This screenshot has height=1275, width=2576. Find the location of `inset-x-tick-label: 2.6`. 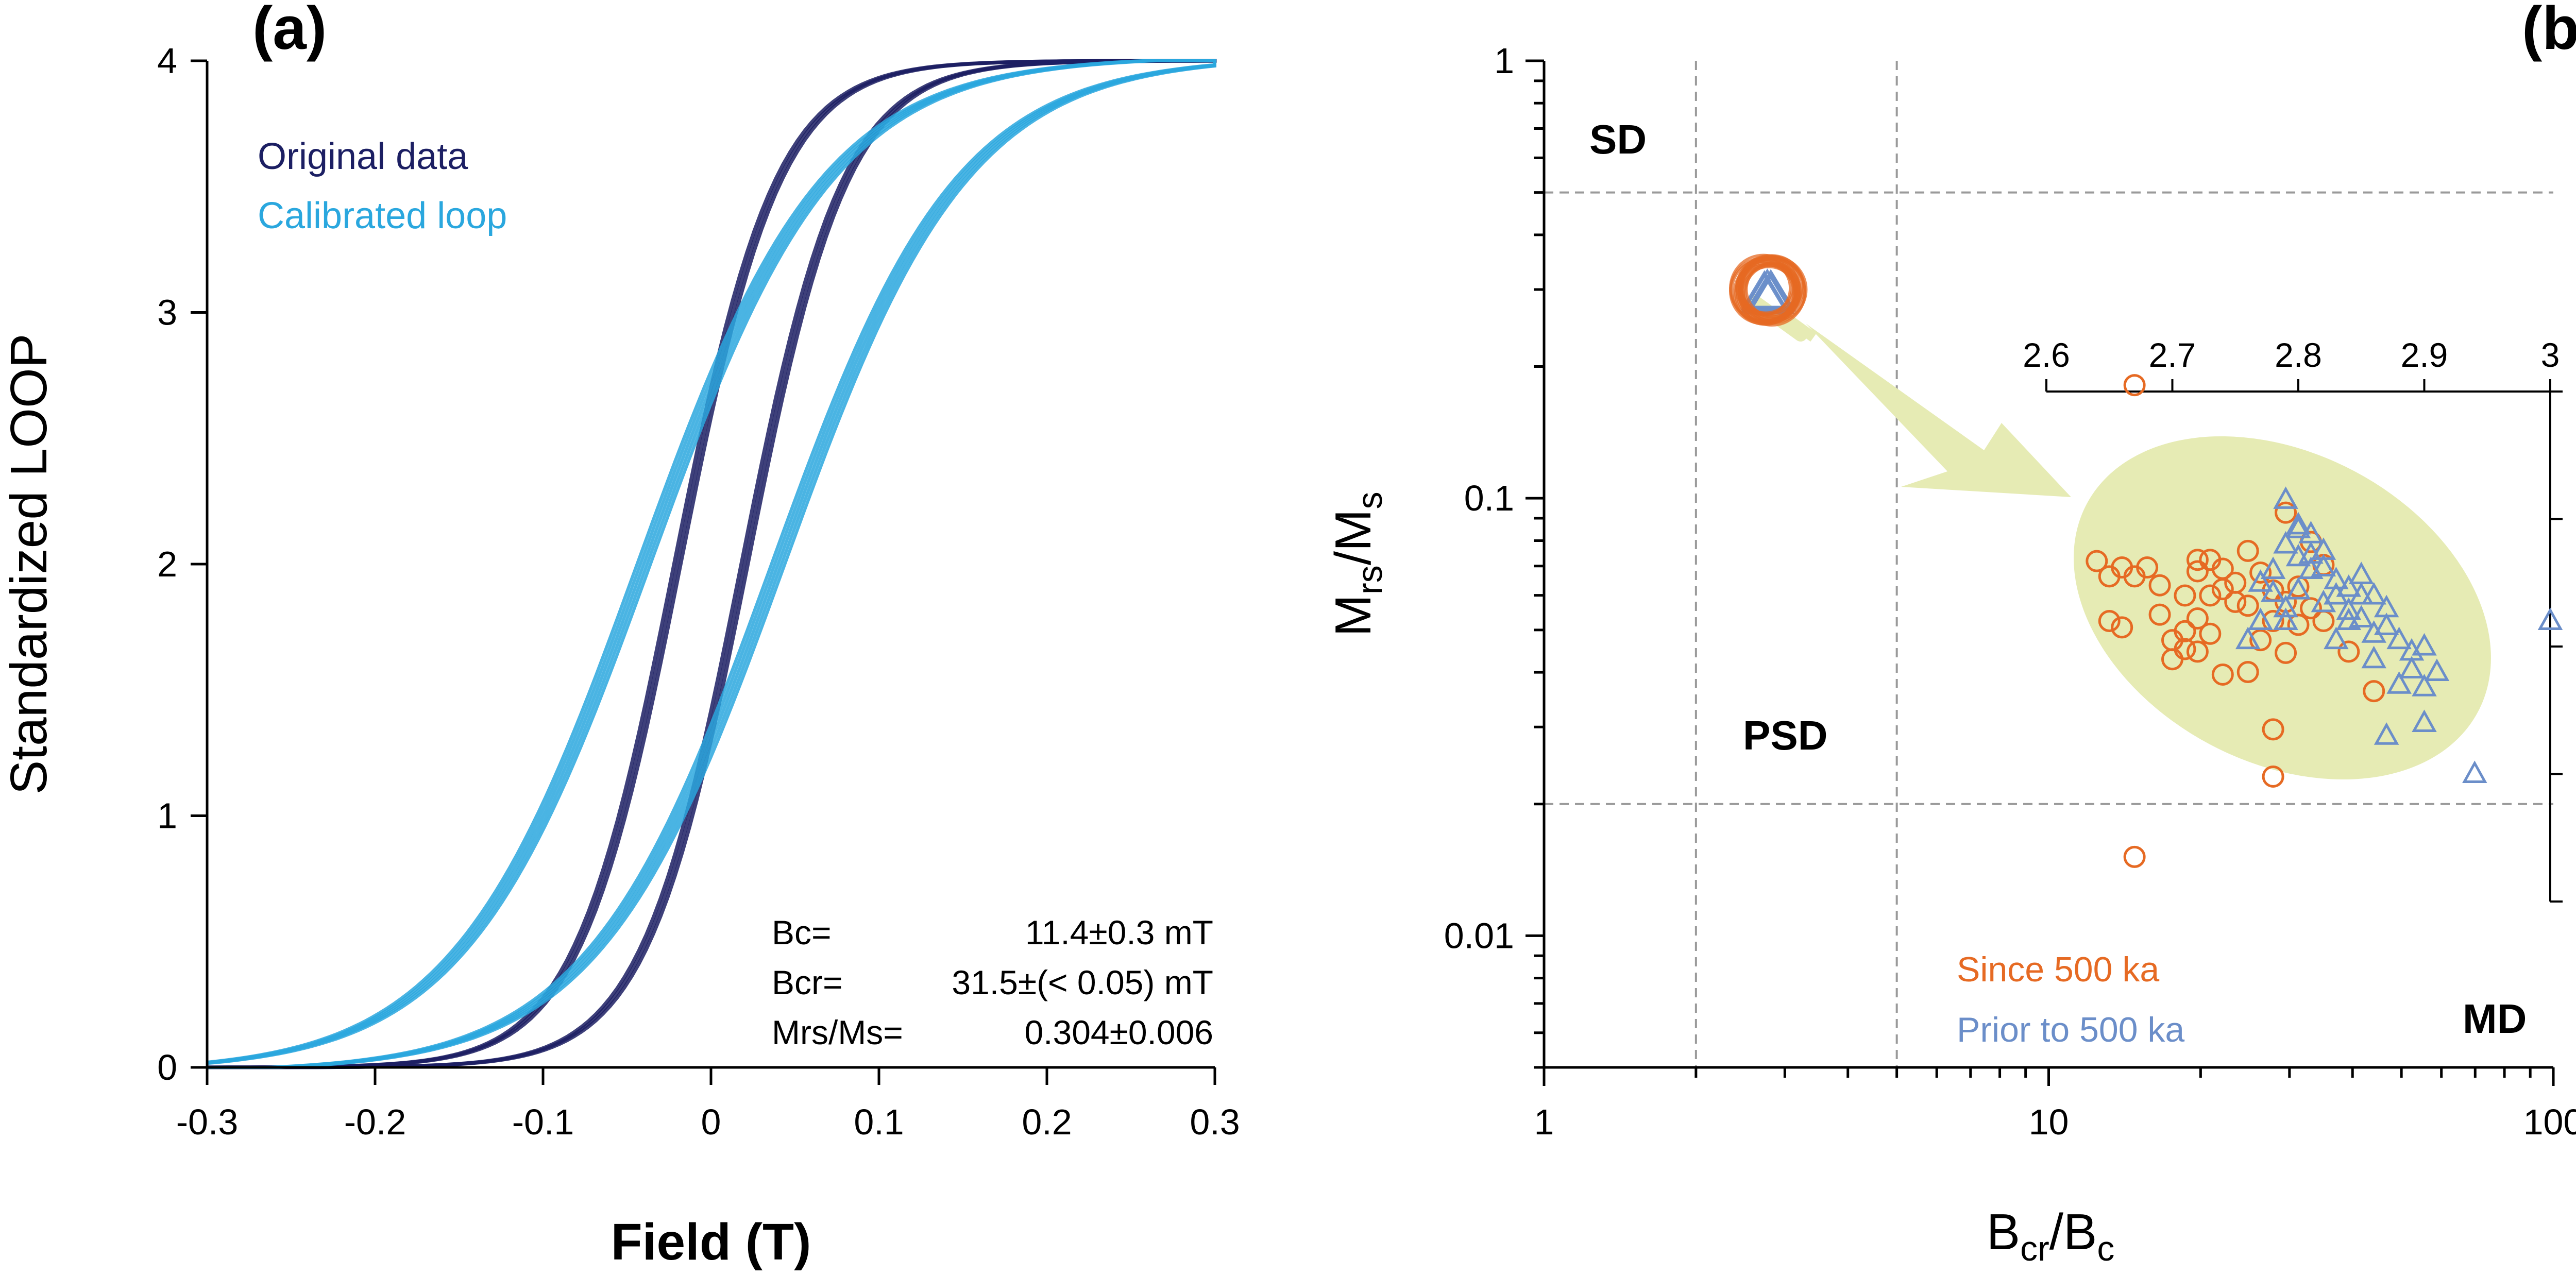

inset-x-tick-label: 2.6 is located at coordinates (2046, 355).